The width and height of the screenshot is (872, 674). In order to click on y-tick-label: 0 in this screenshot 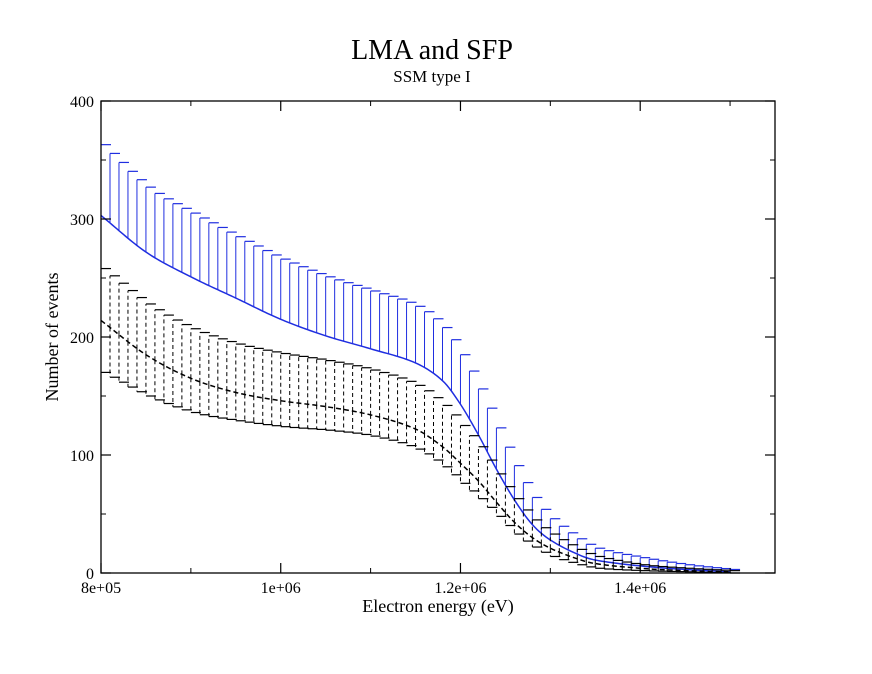, I will do `click(90, 574)`.